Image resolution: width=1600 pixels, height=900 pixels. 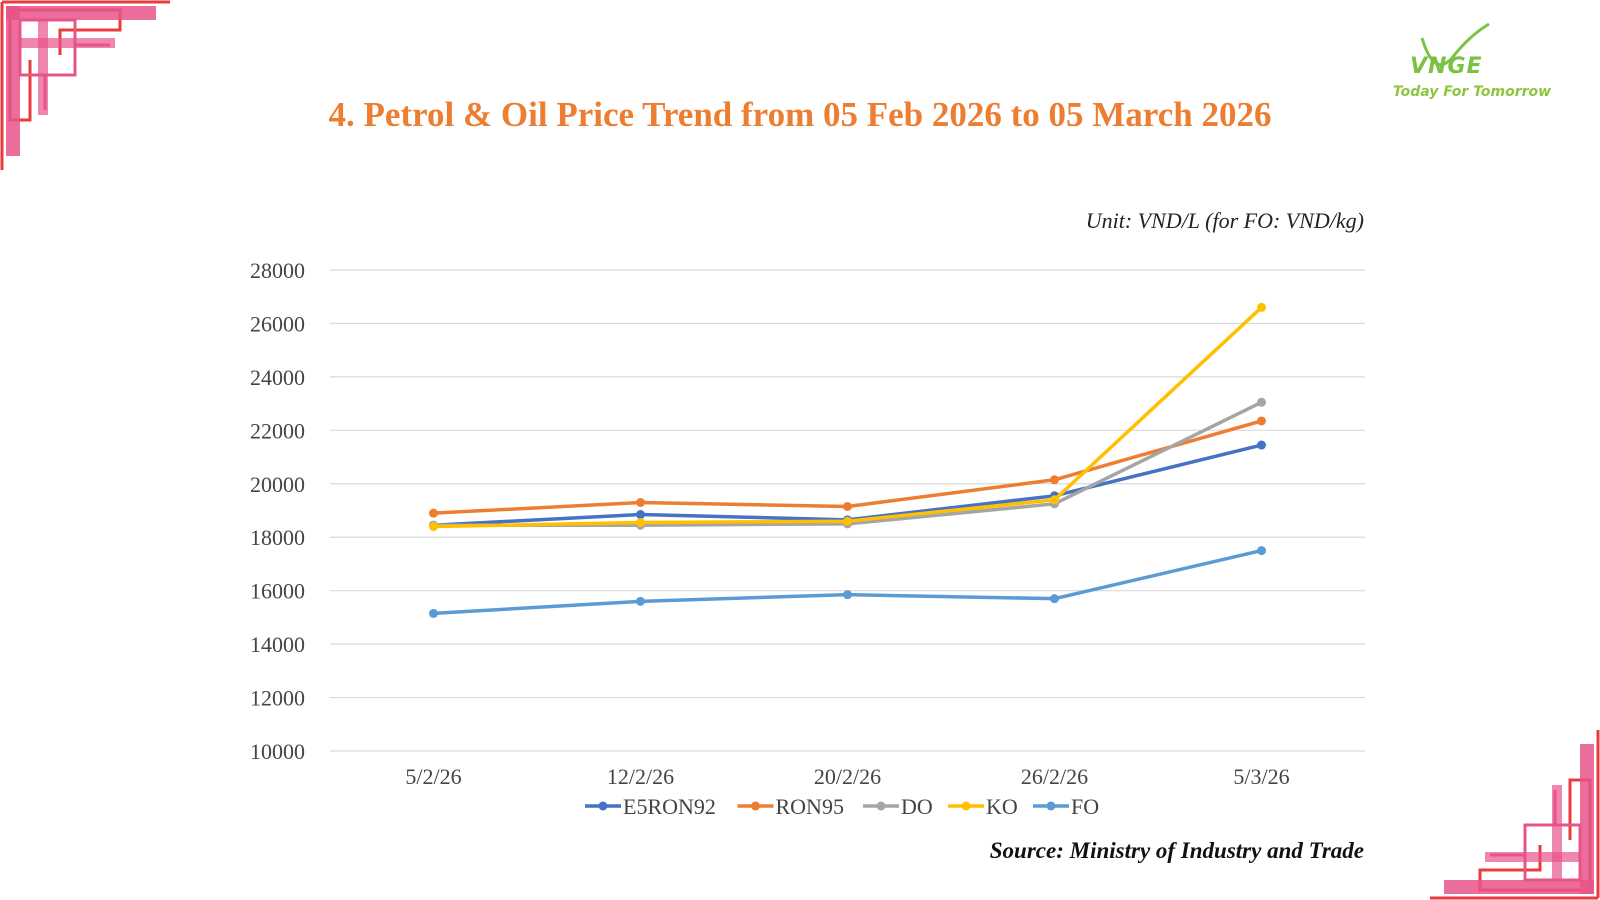 I want to click on legend-label: KO, so click(x=1002, y=806).